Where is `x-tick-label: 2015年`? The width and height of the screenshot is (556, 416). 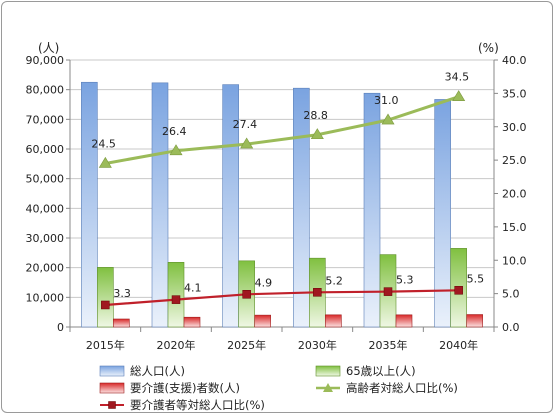 x-tick-label: 2015年 is located at coordinates (105, 345).